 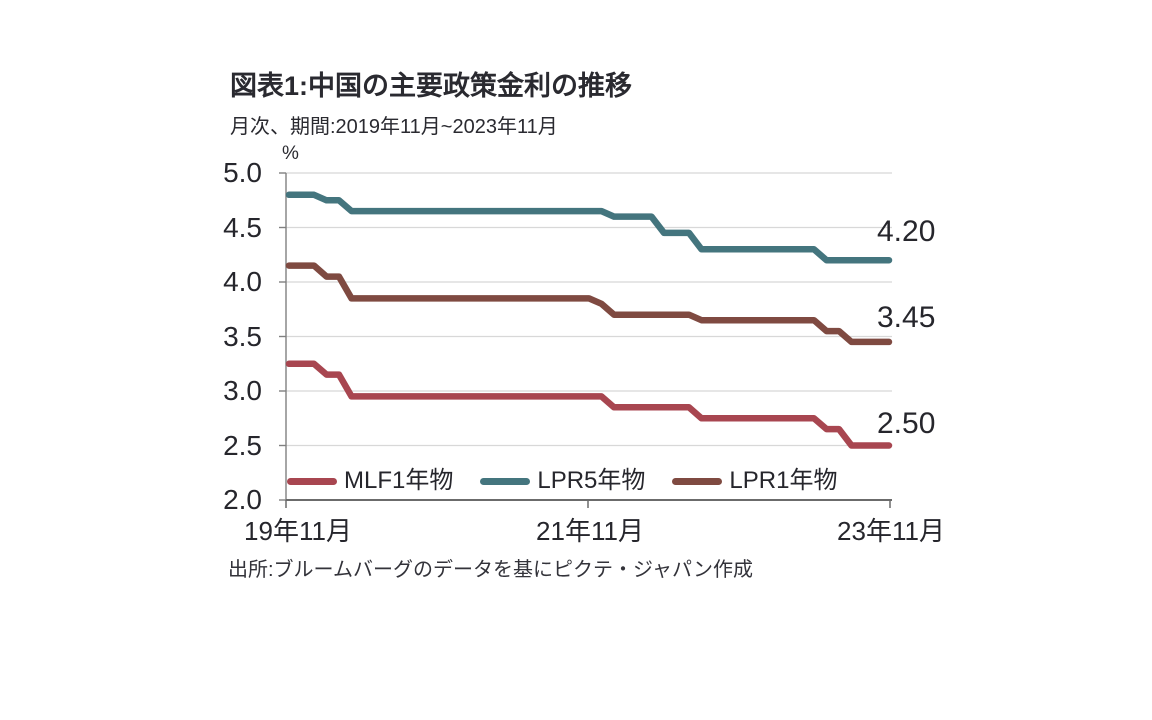 I want to click on y-tick-label: 2.0, so click(x=242, y=499).